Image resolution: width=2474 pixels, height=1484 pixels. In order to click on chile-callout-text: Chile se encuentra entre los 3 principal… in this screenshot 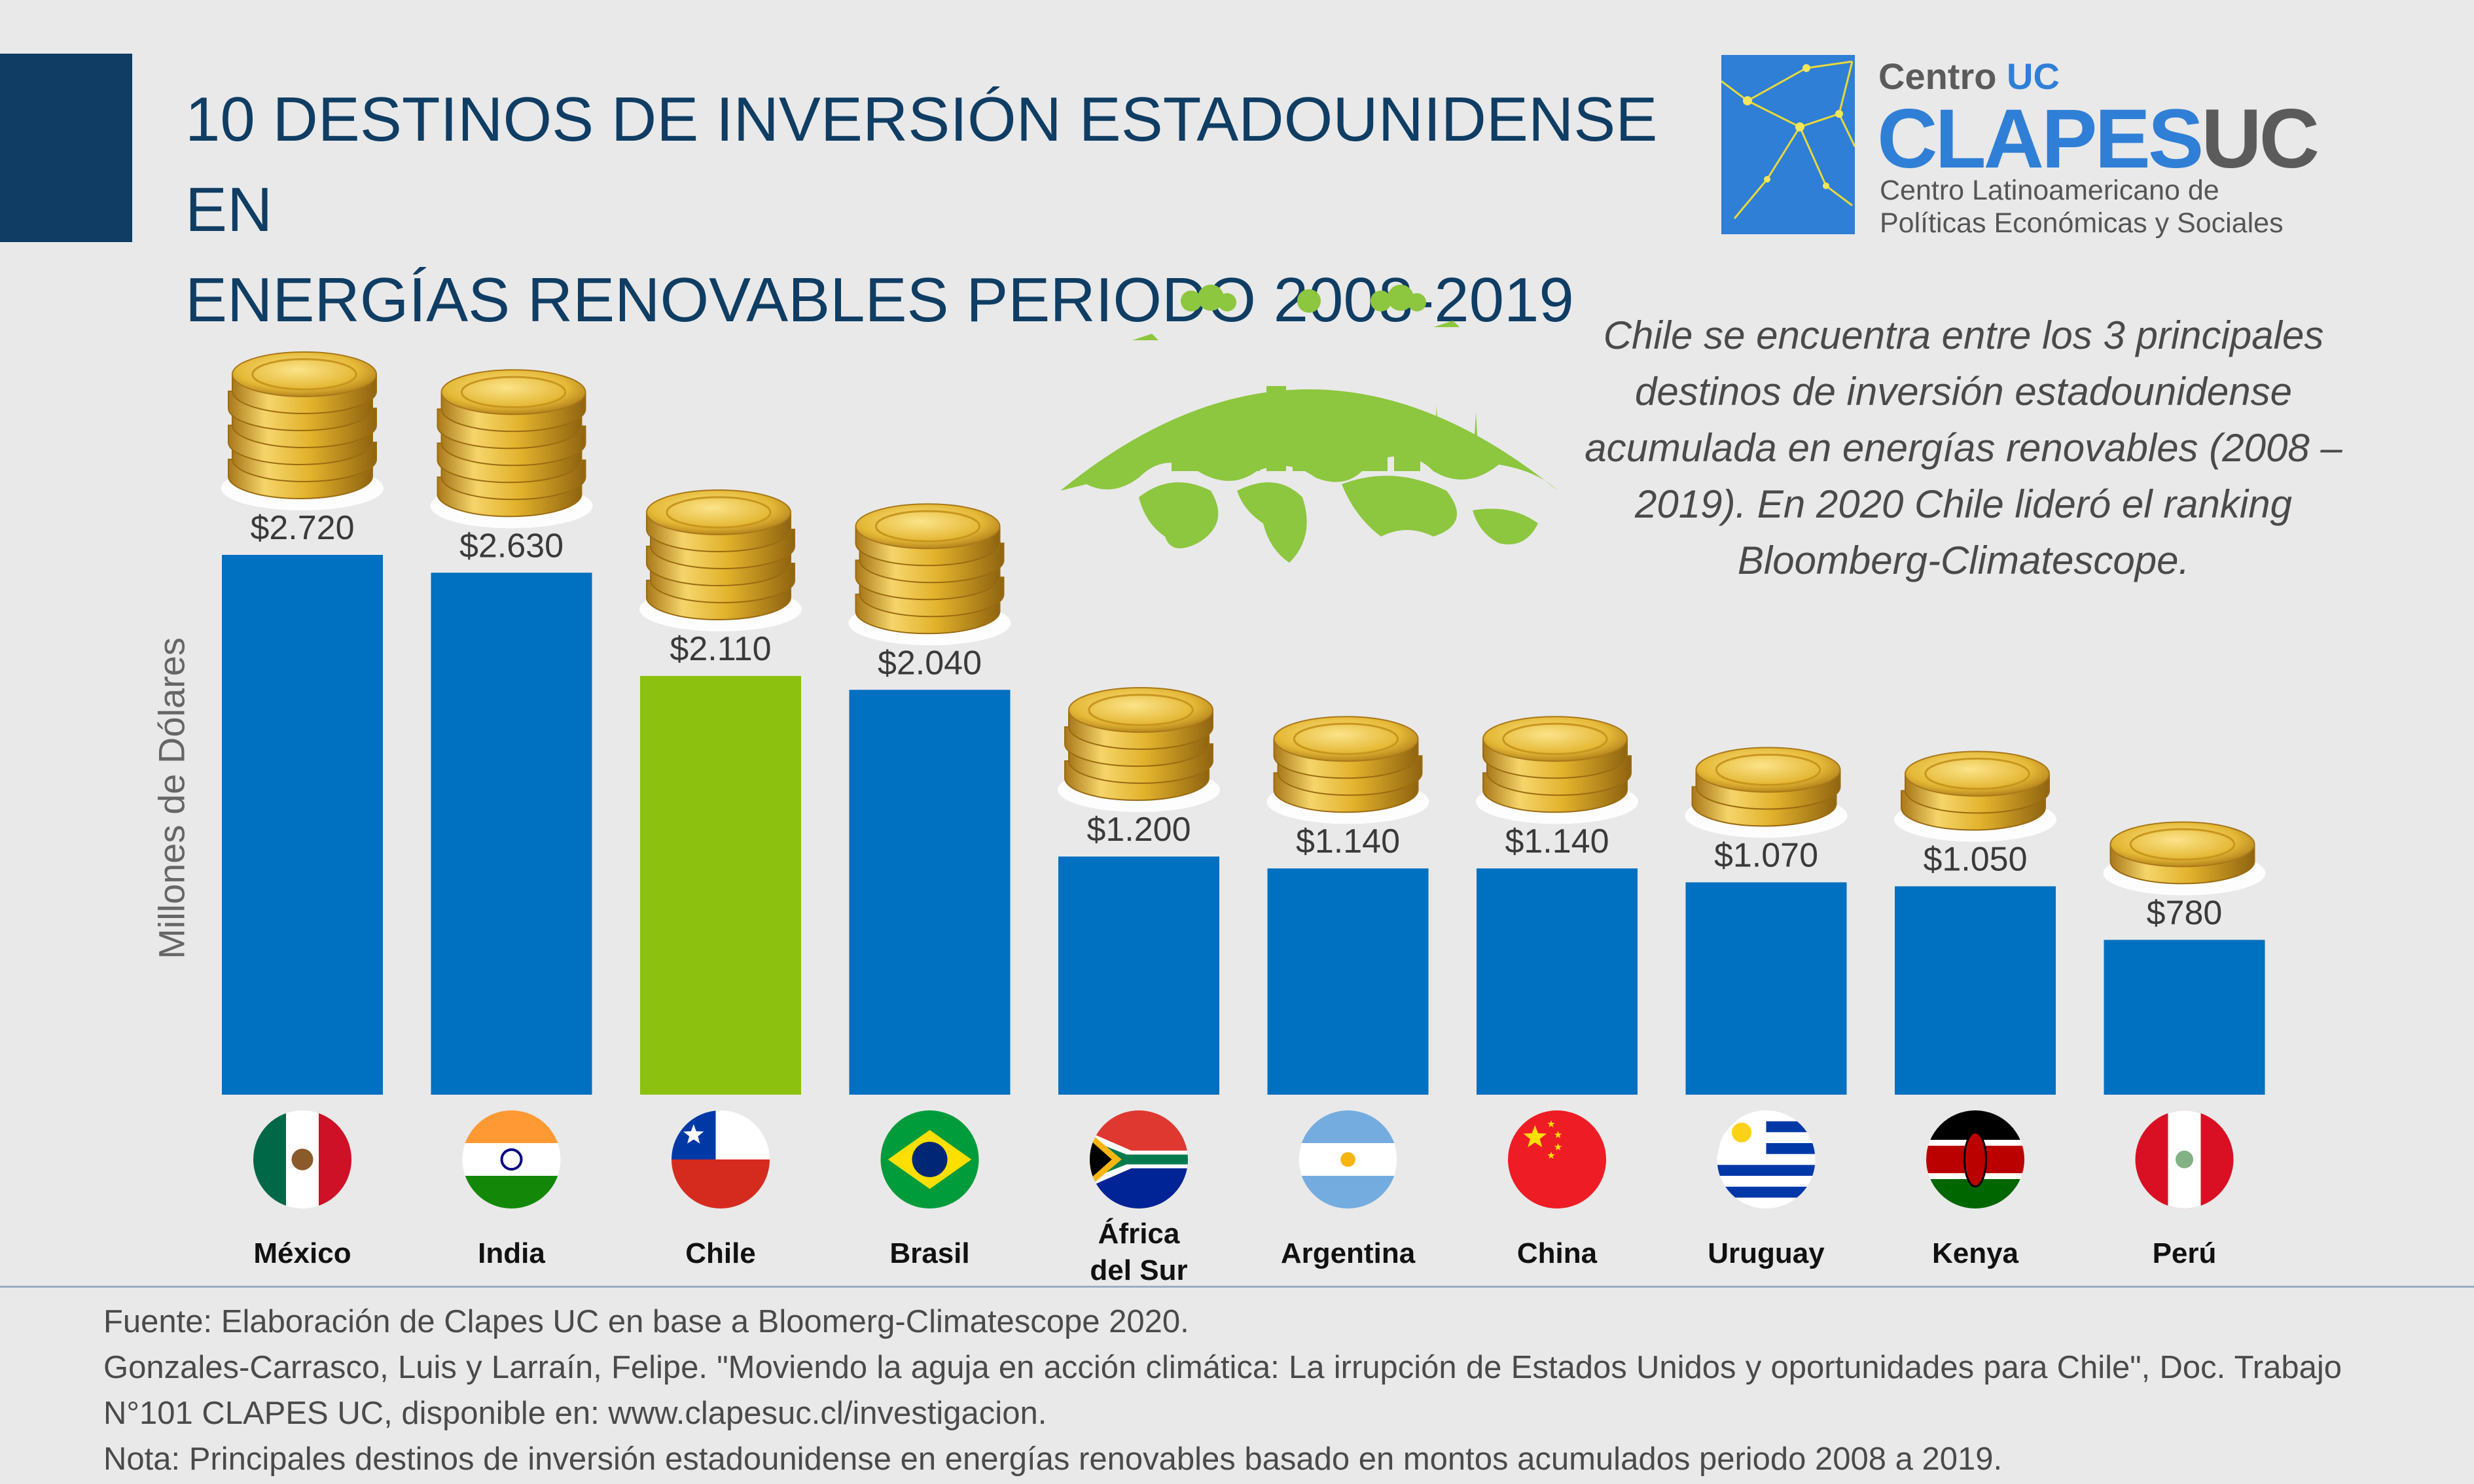, I will do `click(1963, 448)`.